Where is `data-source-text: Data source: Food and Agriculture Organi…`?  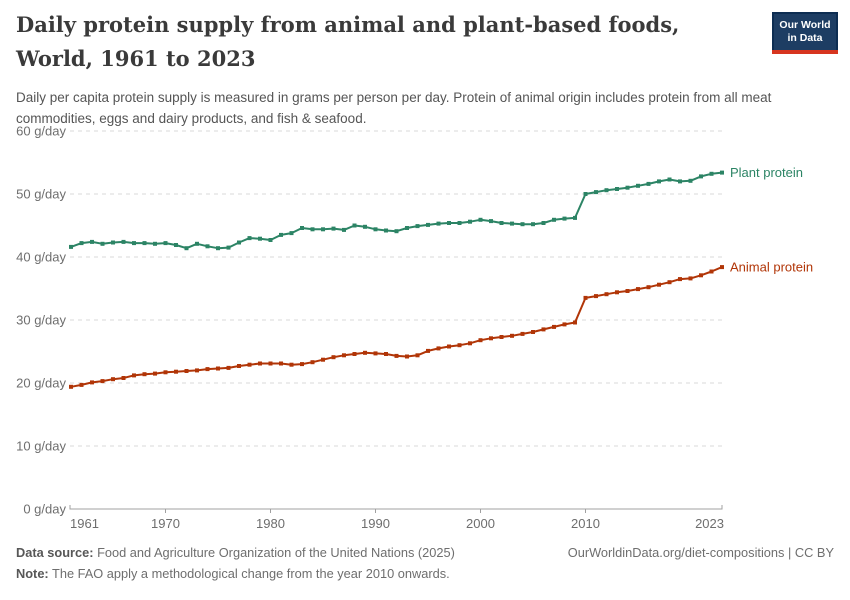 data-source-text: Data source: Food and Agriculture Organi… is located at coordinates (235, 552).